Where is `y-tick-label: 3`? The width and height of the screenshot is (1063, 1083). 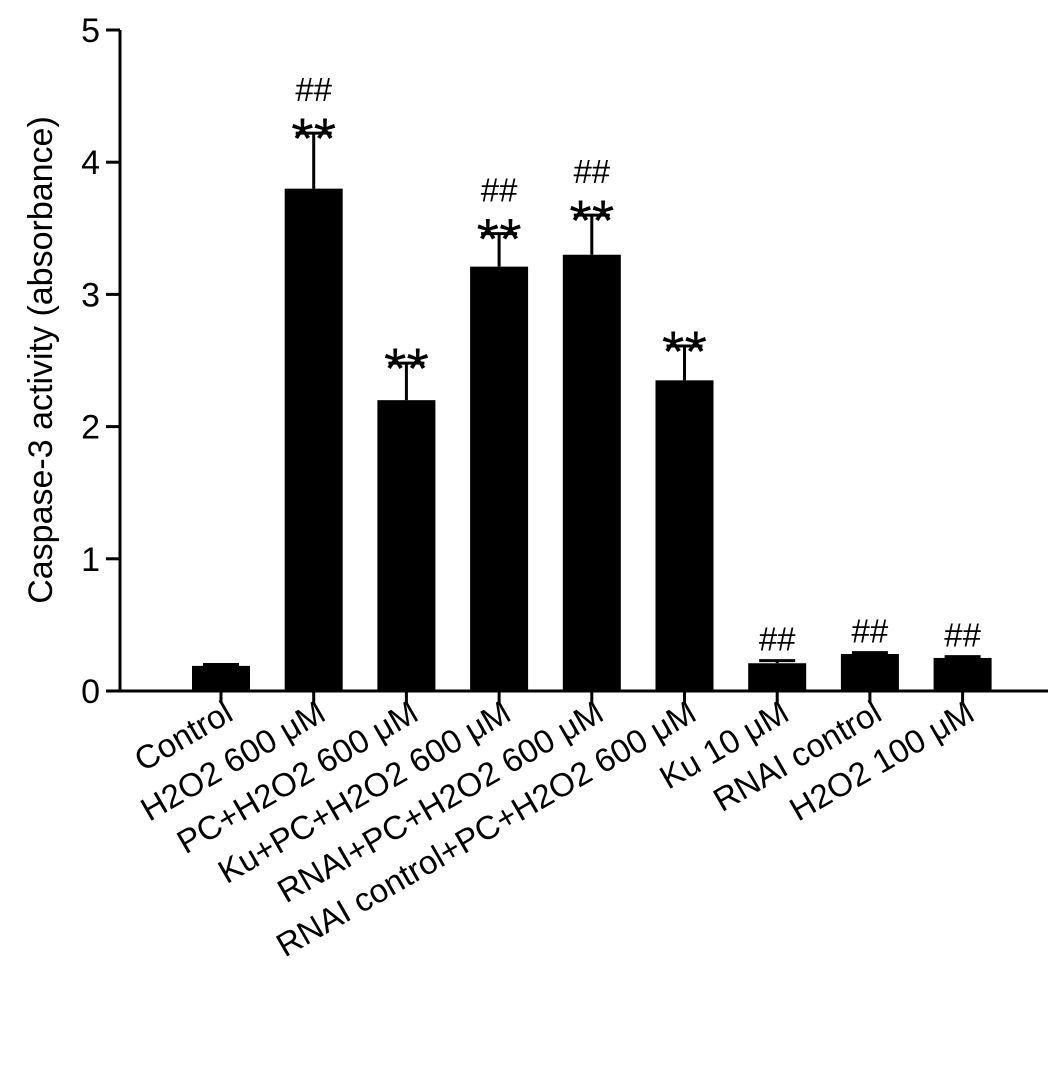
y-tick-label: 3 is located at coordinates (90, 295).